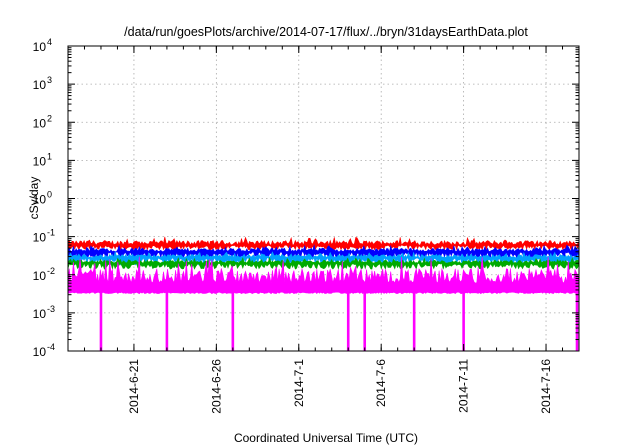  What do you see at coordinates (51, 271) in the screenshot?
I see `y-tick-exponent: -2` at bounding box center [51, 271].